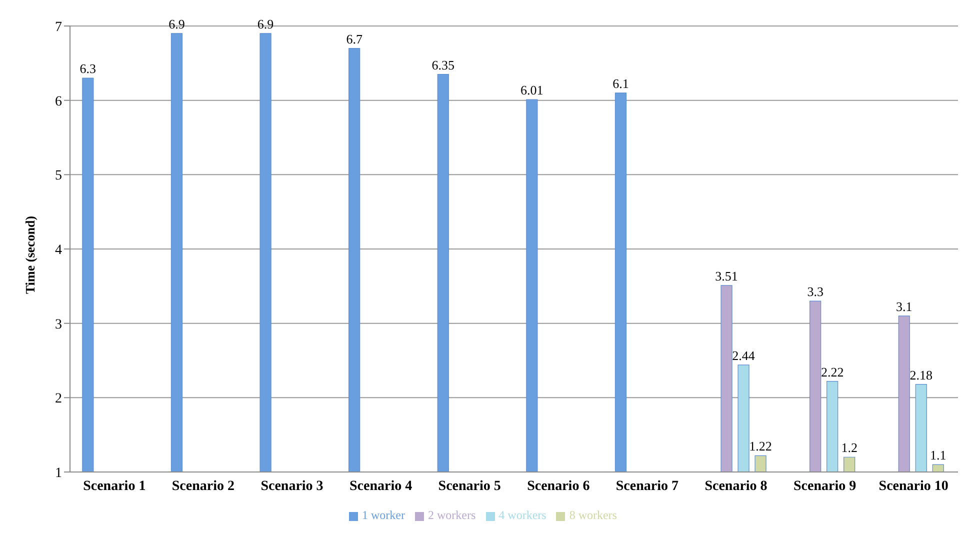 This screenshot has width=975, height=536. I want to click on data-label: 6.35, so click(443, 64).